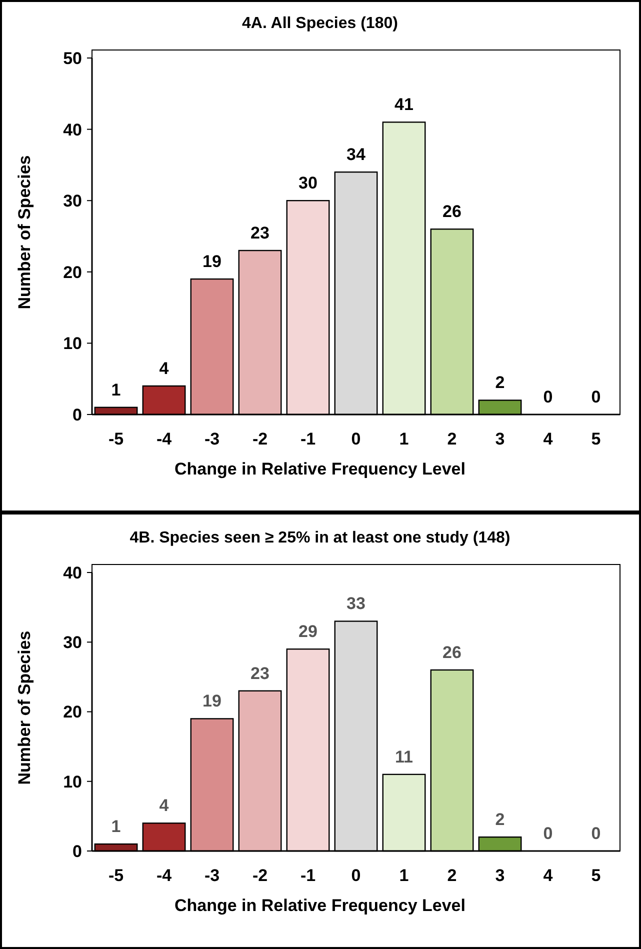 This screenshot has height=949, width=641. Describe the element at coordinates (72, 58) in the screenshot. I see `y-tick-label: 50` at that location.